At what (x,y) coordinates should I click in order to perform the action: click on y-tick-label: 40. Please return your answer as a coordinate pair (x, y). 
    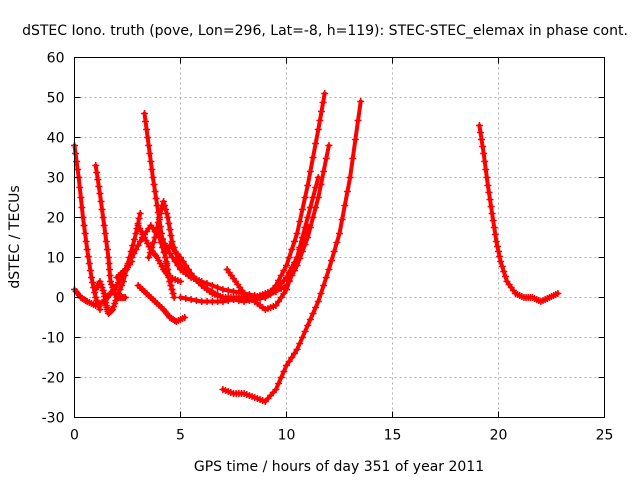
    Looking at the image, I should click on (56, 139).